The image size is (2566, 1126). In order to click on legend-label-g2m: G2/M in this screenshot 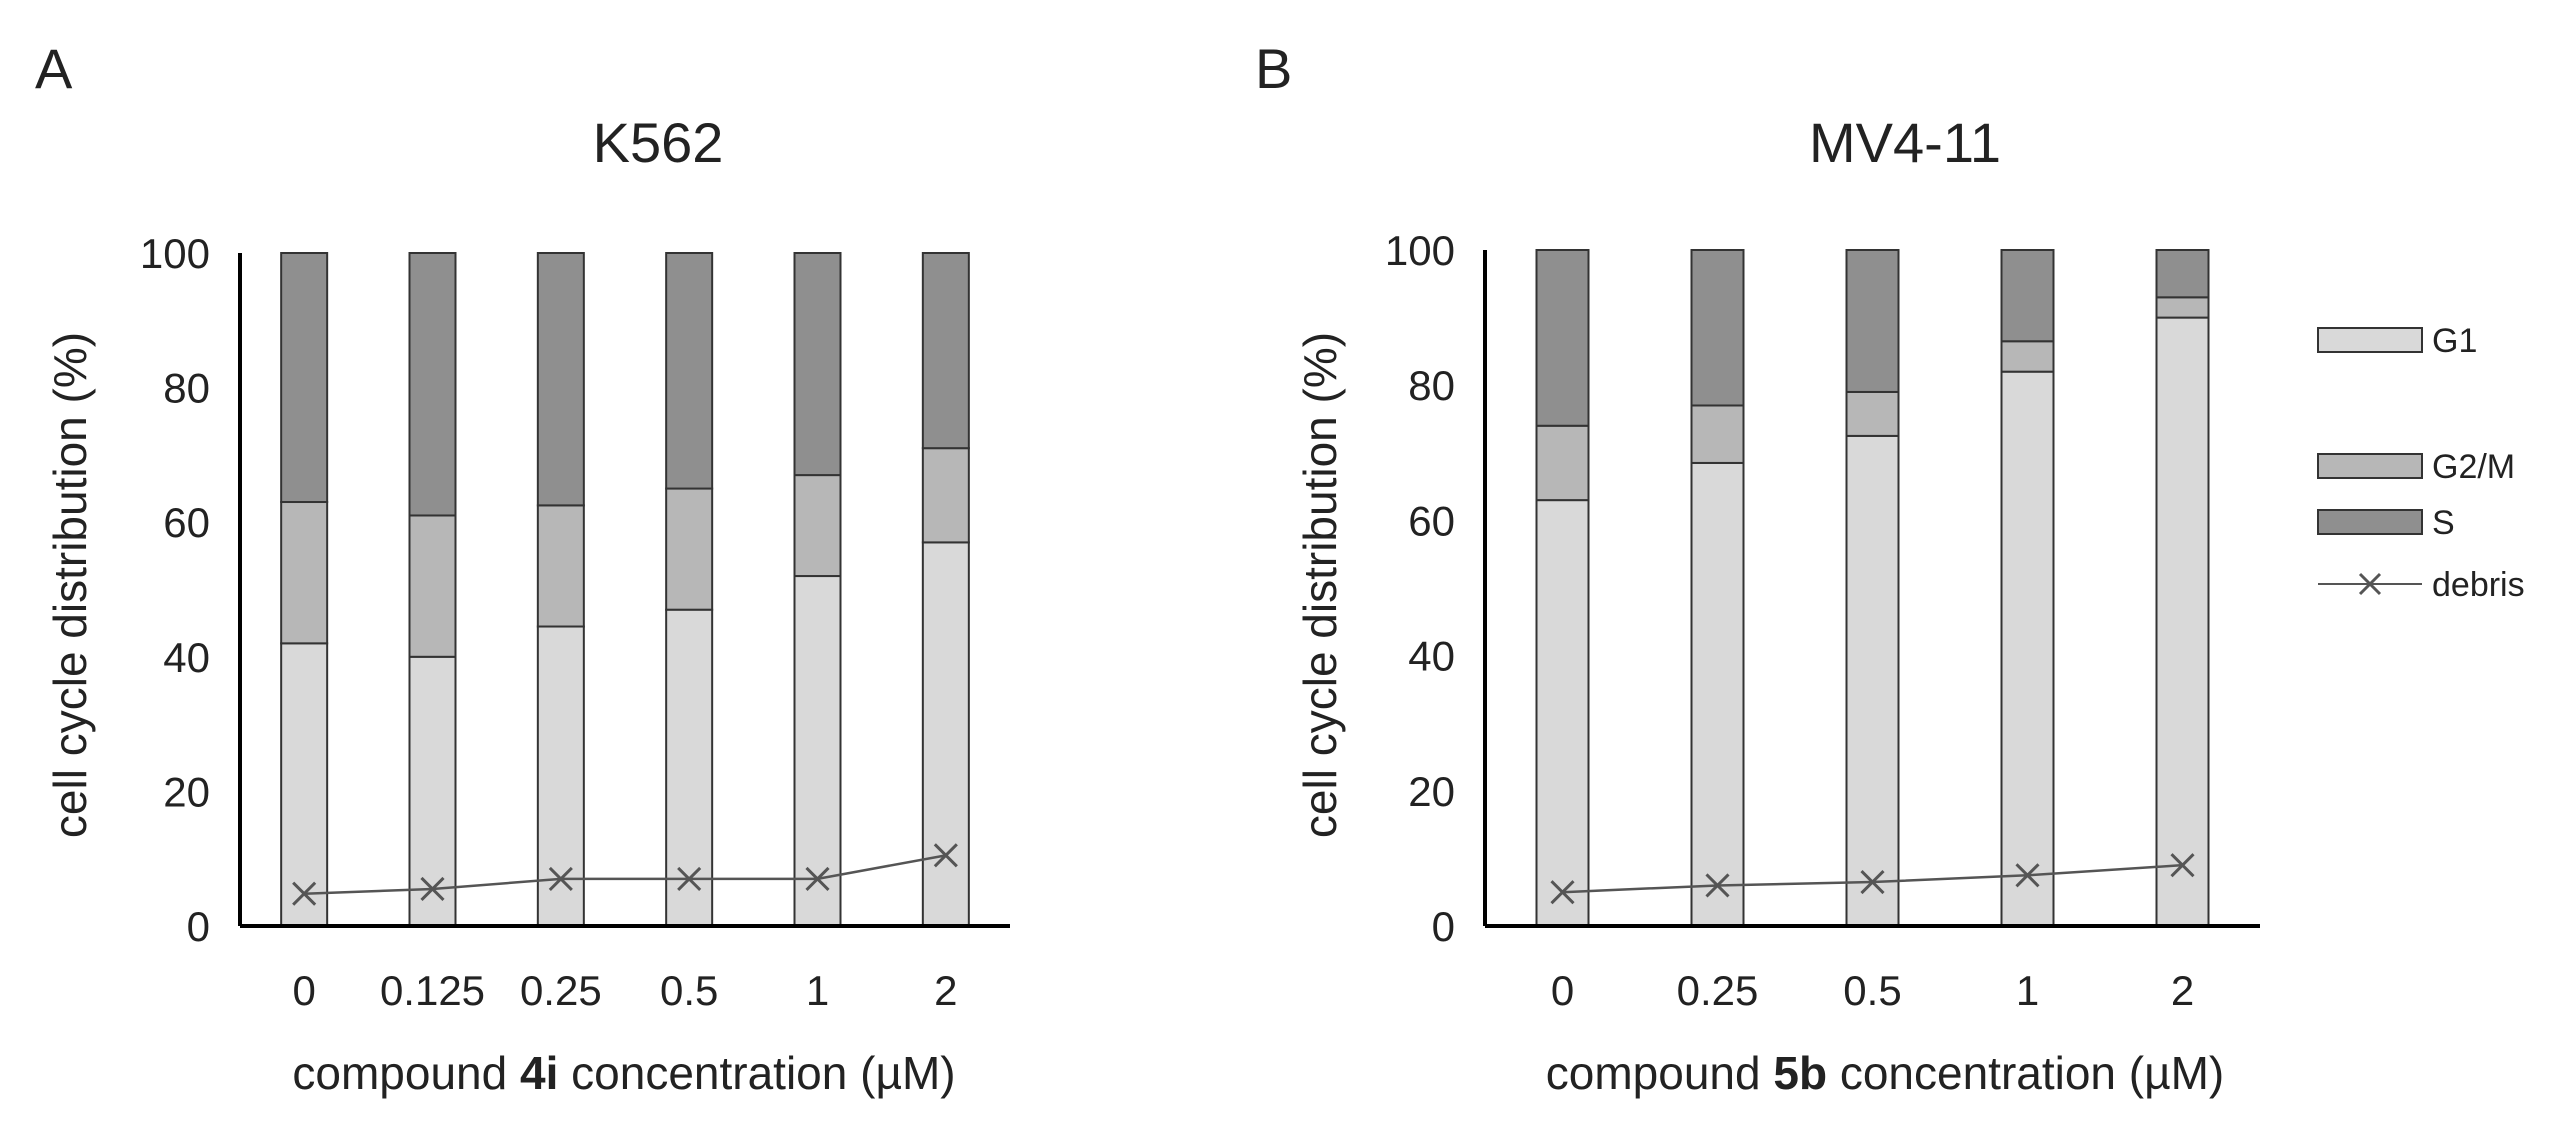, I will do `click(2473, 467)`.